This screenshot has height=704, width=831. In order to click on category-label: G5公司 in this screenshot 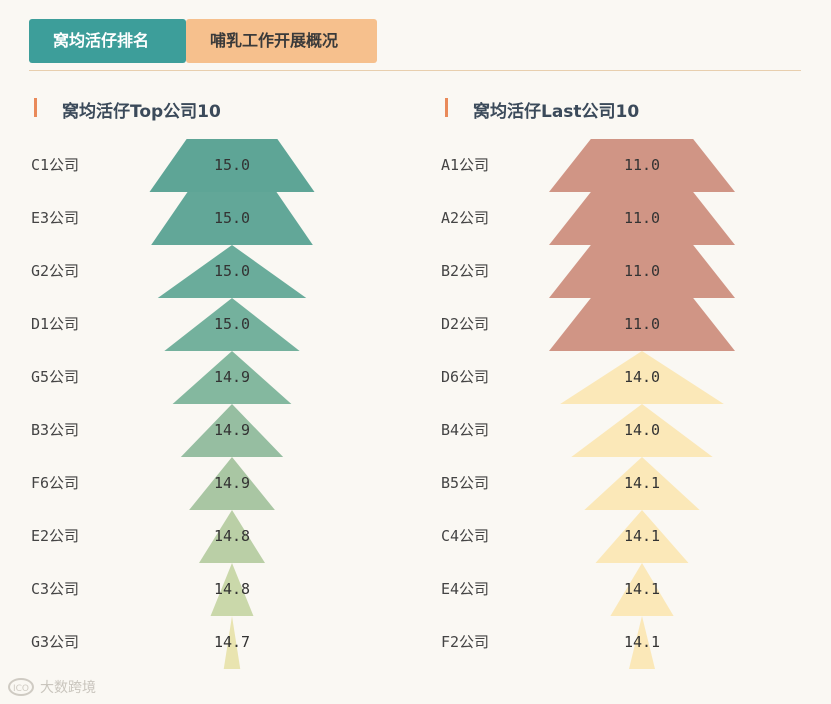, I will do `click(55, 377)`.